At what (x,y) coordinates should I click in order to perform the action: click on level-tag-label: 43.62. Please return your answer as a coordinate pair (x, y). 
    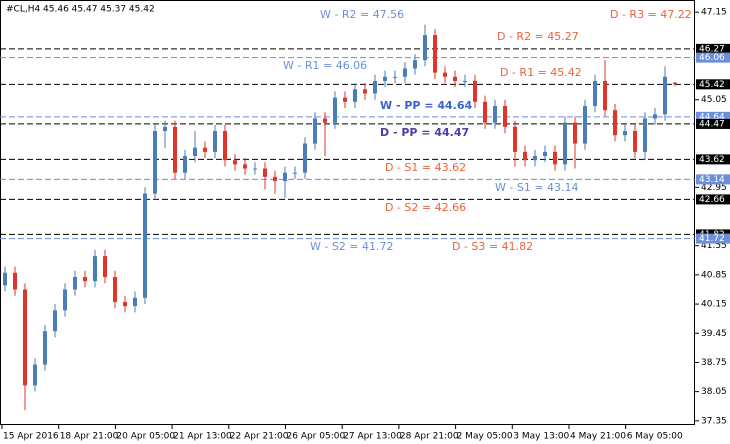
    Looking at the image, I should click on (712, 160).